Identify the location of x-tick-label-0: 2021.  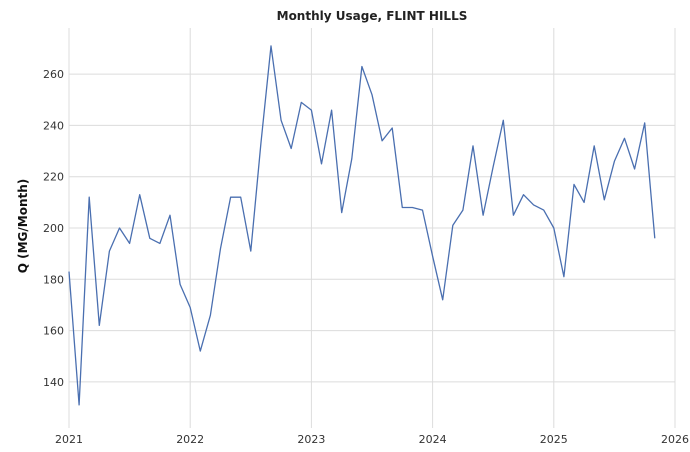
(69, 439).